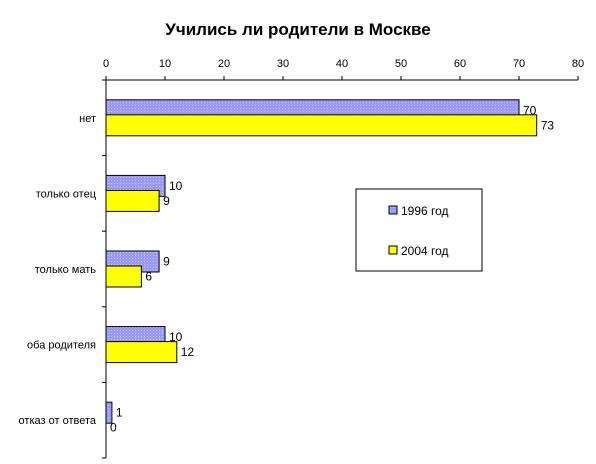  I want to click on category-label: только отец, so click(66, 194).